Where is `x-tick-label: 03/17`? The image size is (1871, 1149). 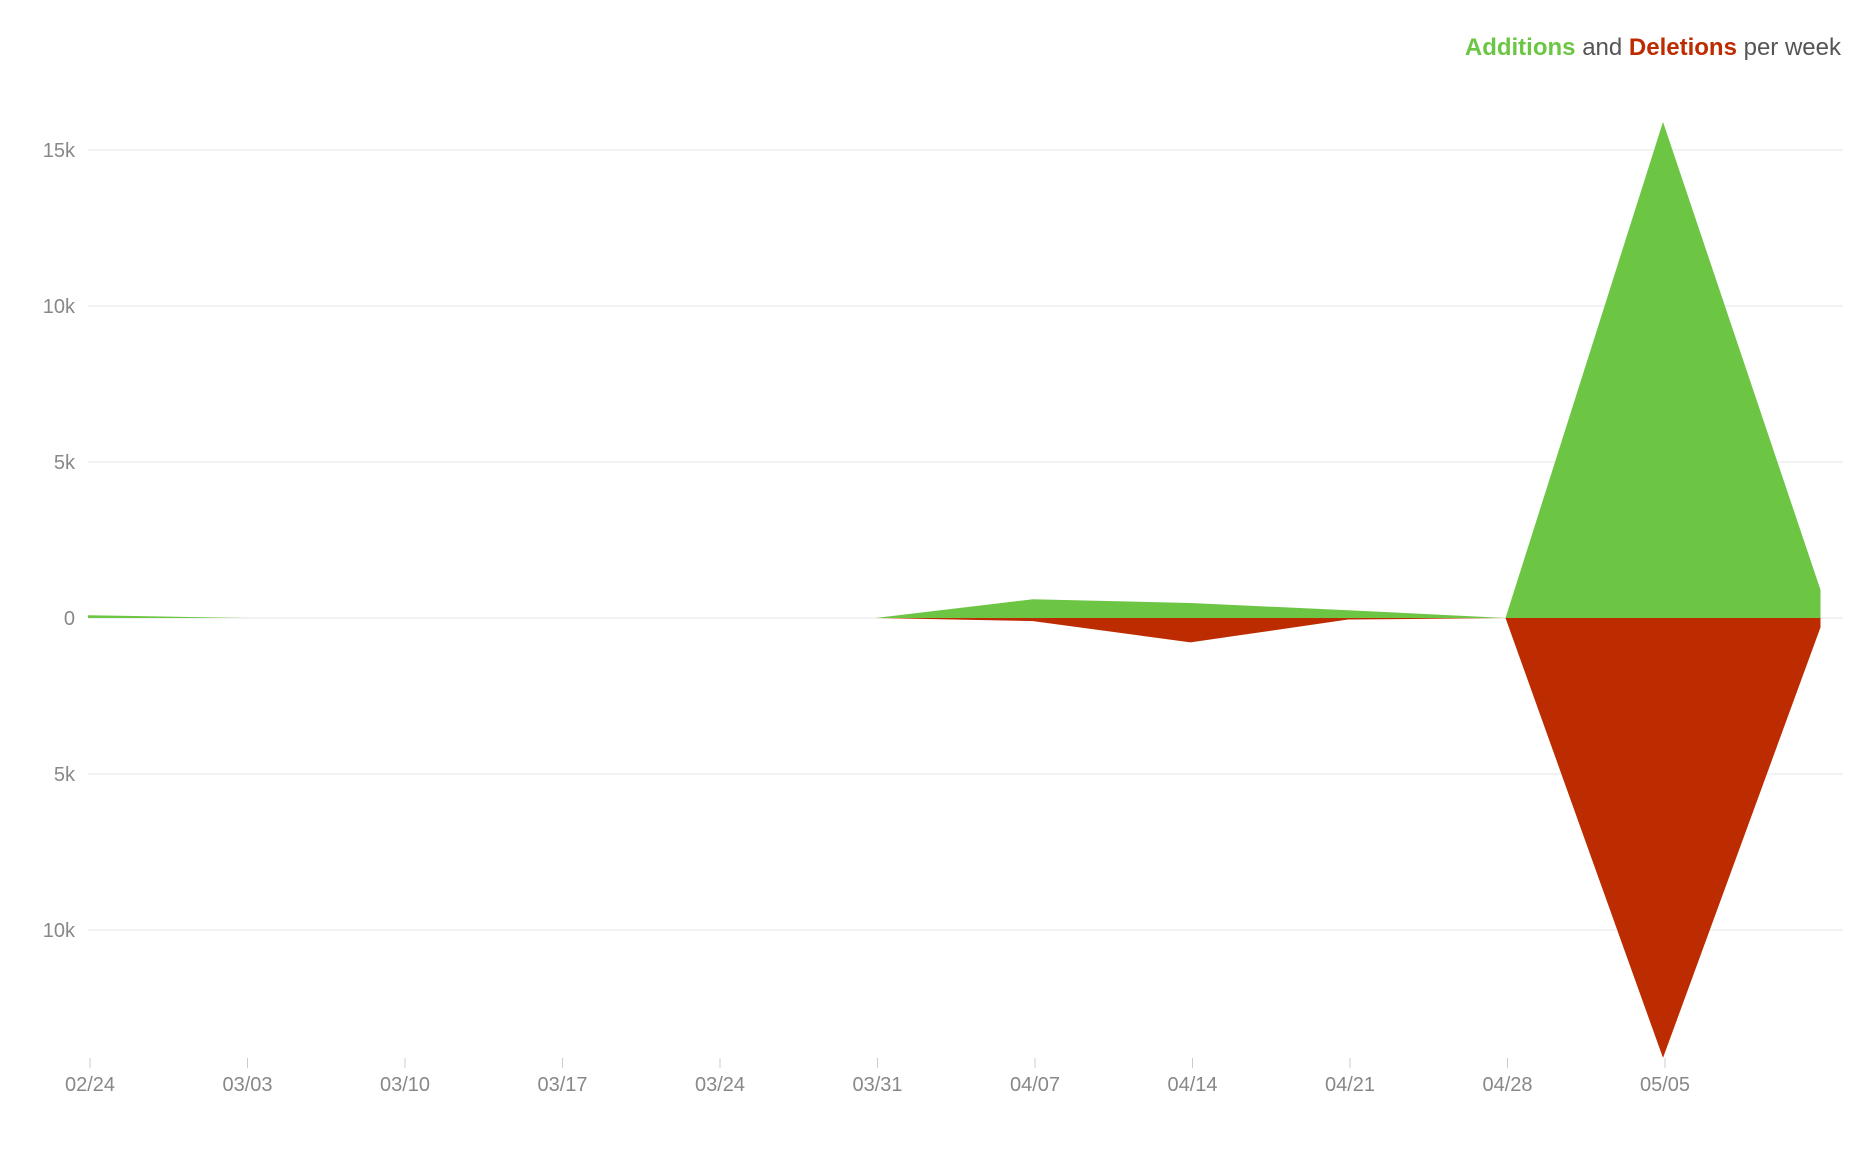
x-tick-label: 03/17 is located at coordinates (562, 1085).